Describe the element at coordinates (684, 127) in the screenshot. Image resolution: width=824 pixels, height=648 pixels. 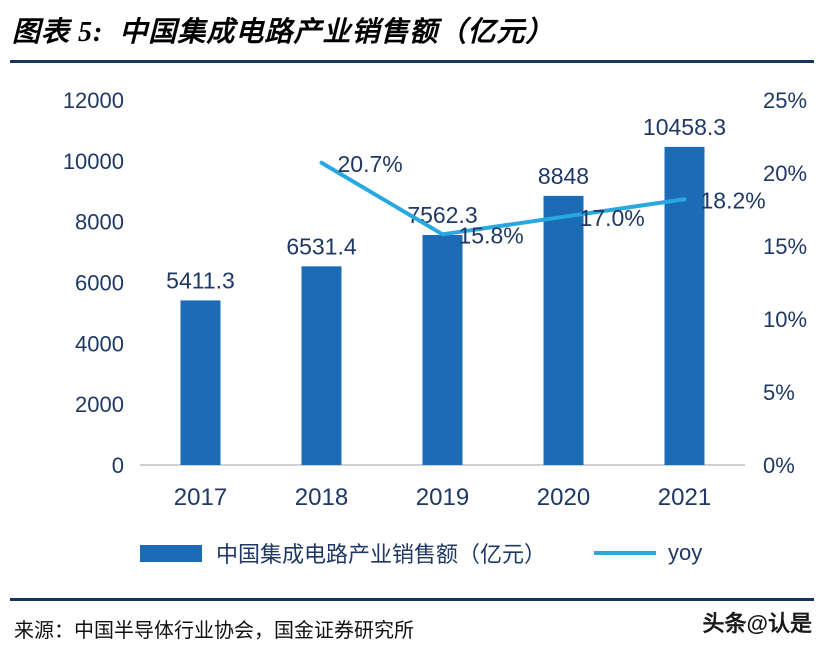
I see `bar-value-label: 10458.3` at that location.